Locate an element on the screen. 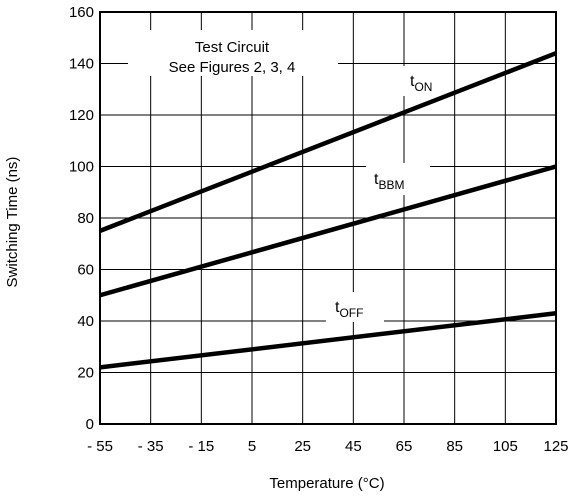 This screenshot has height=497, width=574. y-tick-label: 140 is located at coordinates (81, 64).